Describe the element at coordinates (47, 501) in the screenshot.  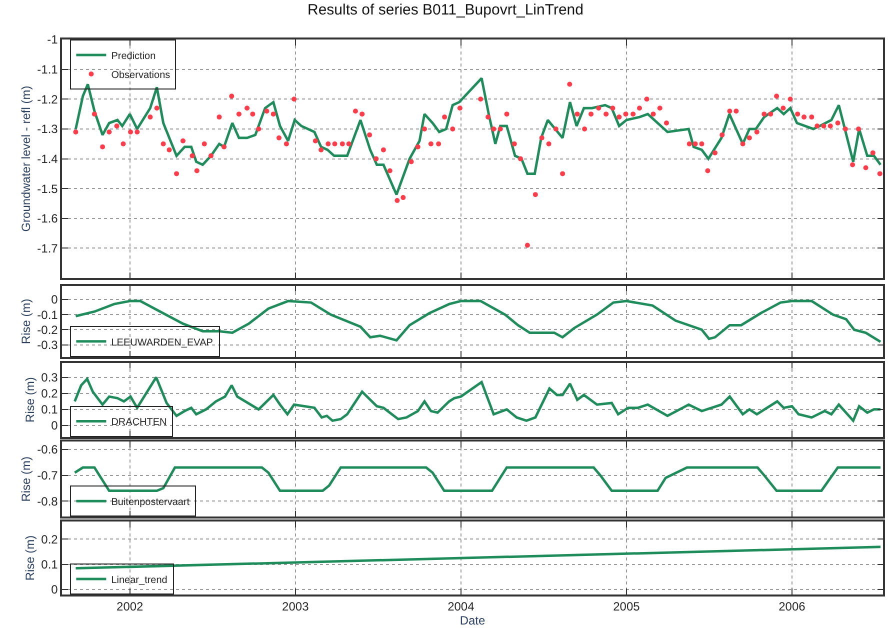
I see `y-tick-label: -0.8` at that location.